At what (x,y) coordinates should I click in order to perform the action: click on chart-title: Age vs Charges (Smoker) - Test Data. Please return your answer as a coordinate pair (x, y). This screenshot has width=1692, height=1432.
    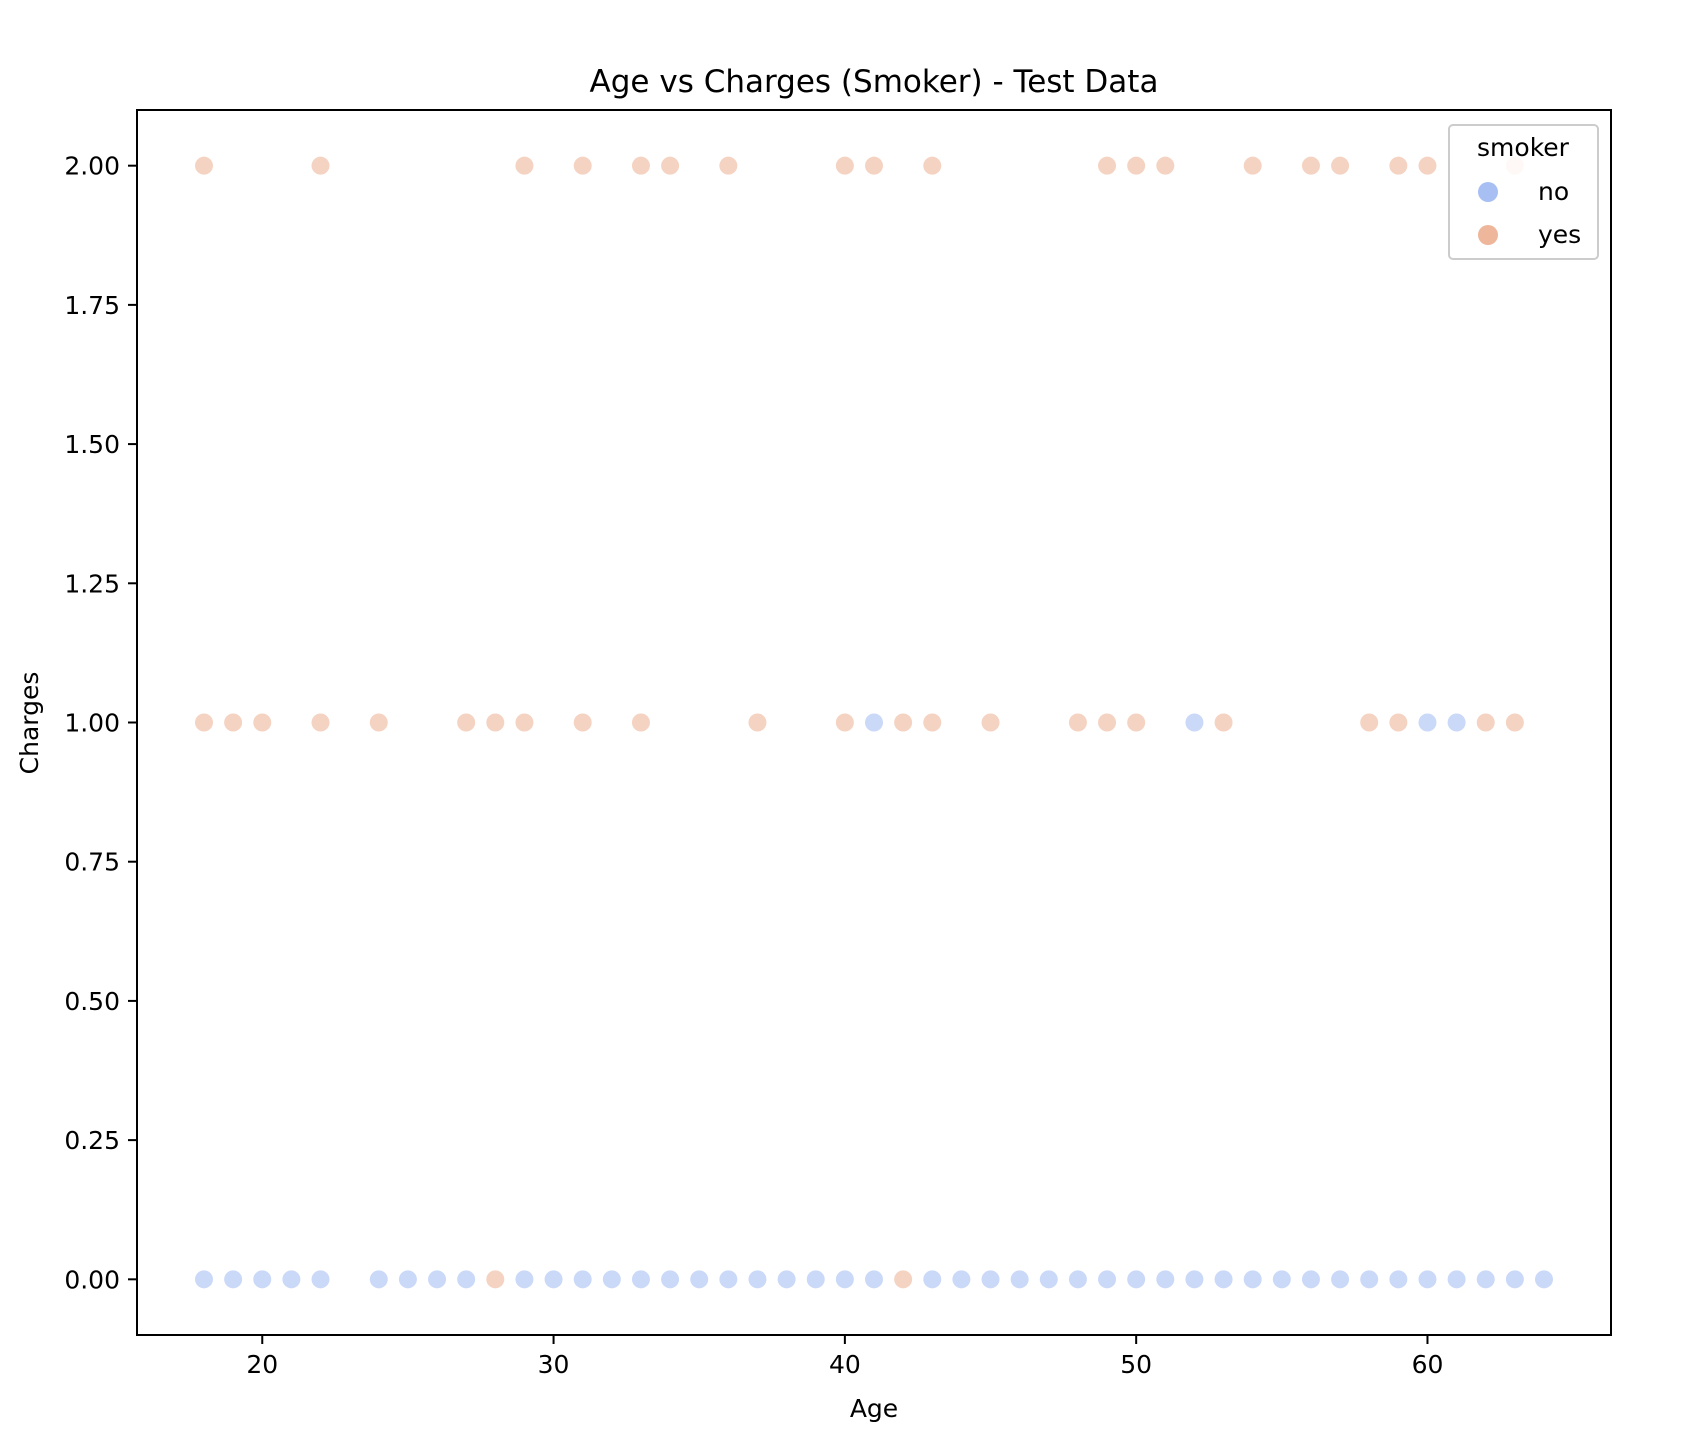
    Looking at the image, I should click on (874, 82).